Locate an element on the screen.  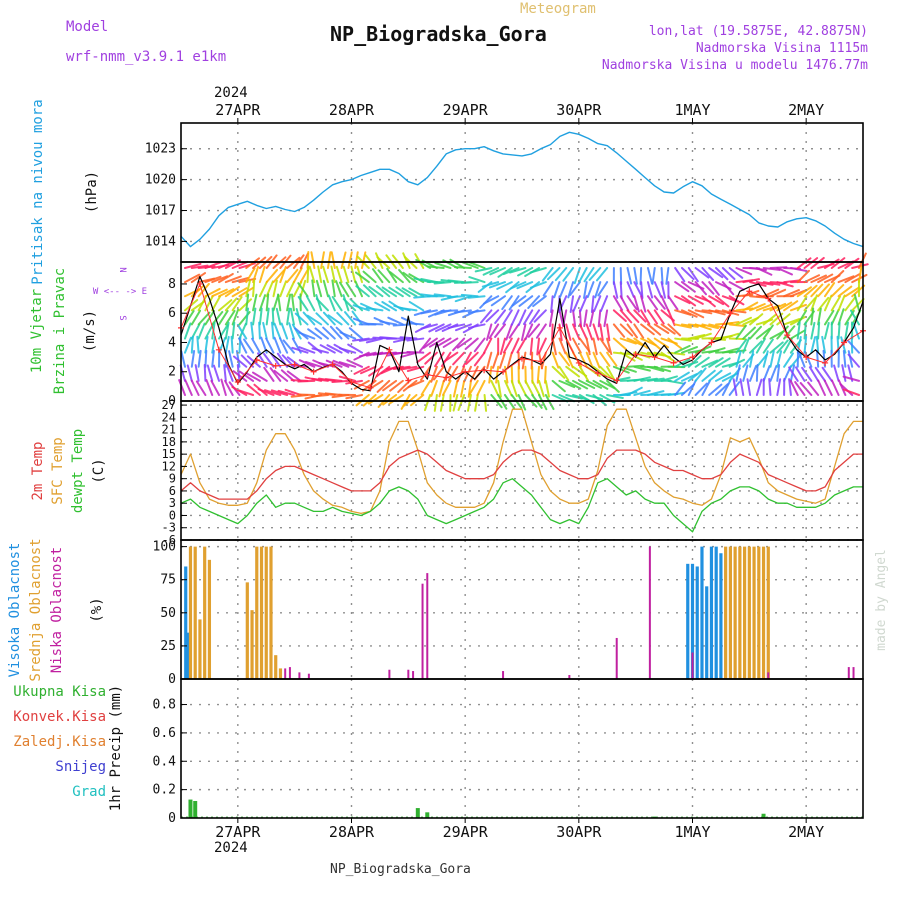
y-tick-label: -3 is located at coordinates (169, 528).